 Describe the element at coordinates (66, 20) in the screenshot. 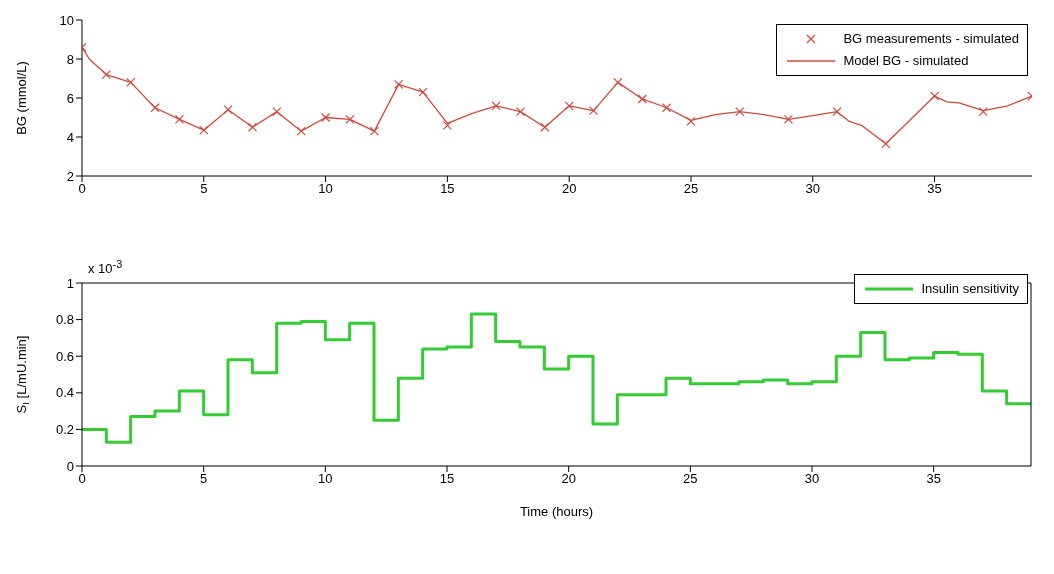

I see `y-tick-label: 10` at that location.